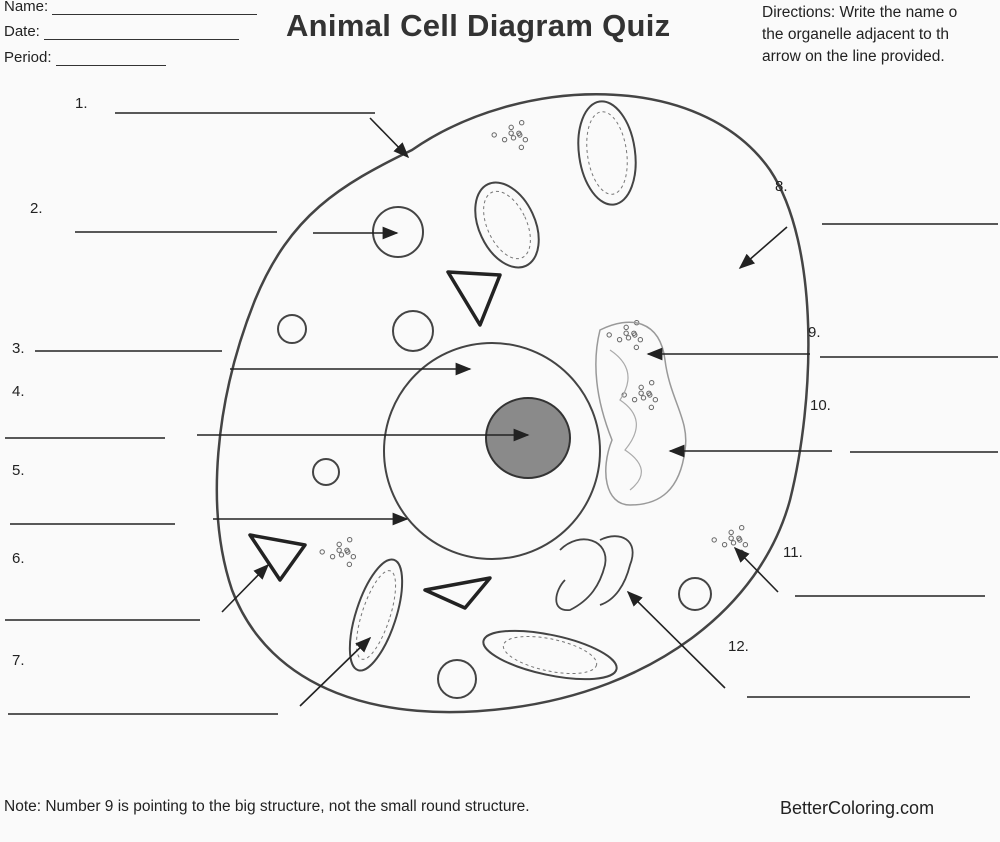 The width and height of the screenshot is (1000, 842). I want to click on label-number-4: 4., so click(18, 391).